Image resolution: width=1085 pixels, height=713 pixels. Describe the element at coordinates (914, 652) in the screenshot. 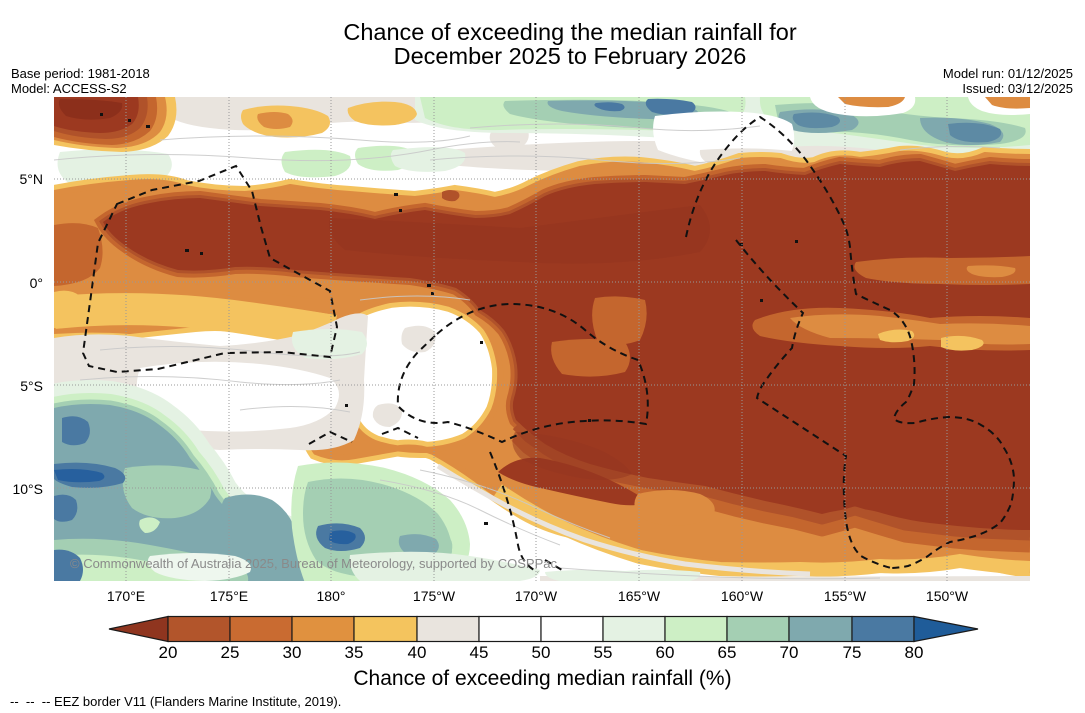

I see `svg-text: 80` at that location.